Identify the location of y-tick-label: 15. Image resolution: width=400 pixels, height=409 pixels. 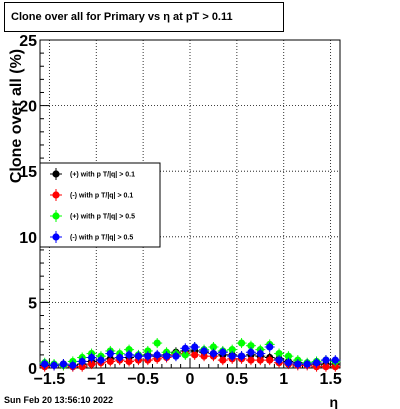
(28, 172).